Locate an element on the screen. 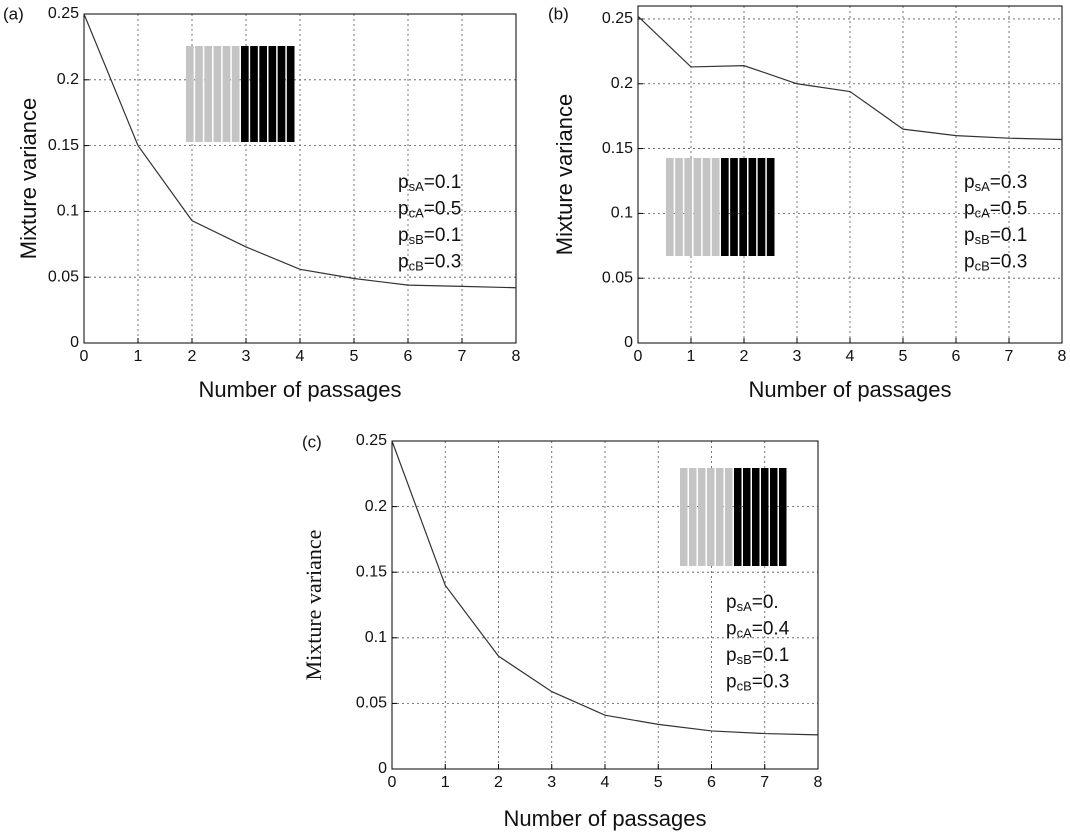 This screenshot has height=836, width=1070. annotation: psA=0.1 is located at coordinates (429, 183).